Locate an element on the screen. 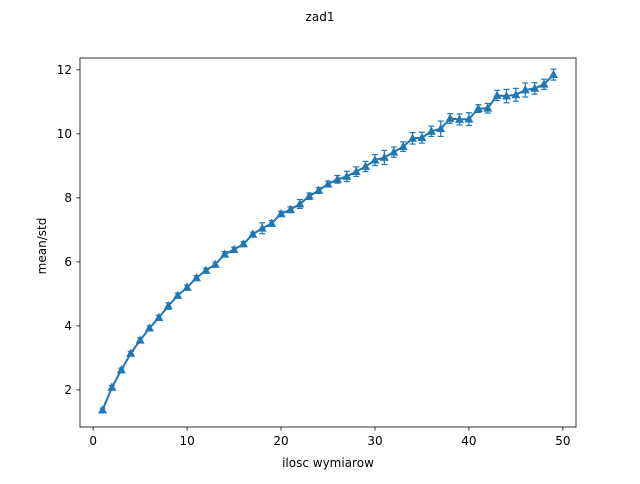 This screenshot has height=484, width=640. x-tick-label: 50 is located at coordinates (562, 441).